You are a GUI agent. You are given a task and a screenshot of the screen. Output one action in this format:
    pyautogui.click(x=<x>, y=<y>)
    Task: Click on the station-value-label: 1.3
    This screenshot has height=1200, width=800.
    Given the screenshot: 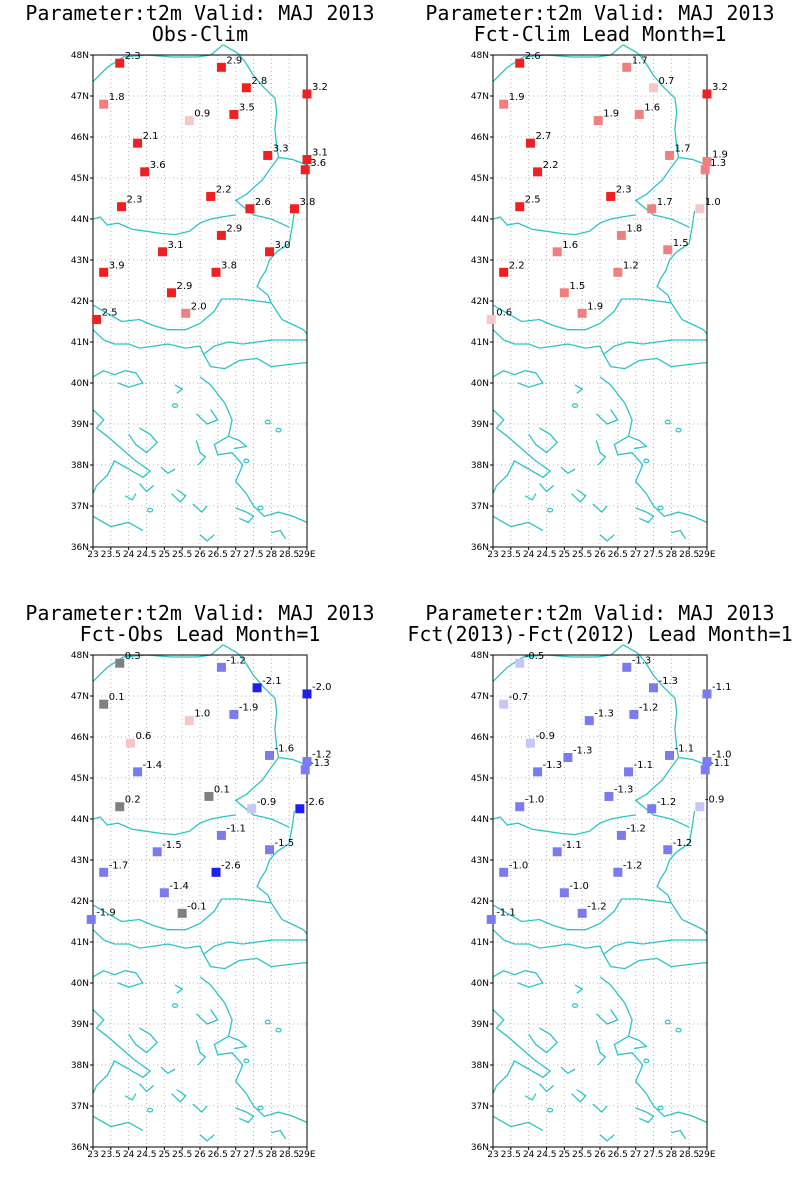 What is the action you would take?
    pyautogui.click(x=718, y=163)
    